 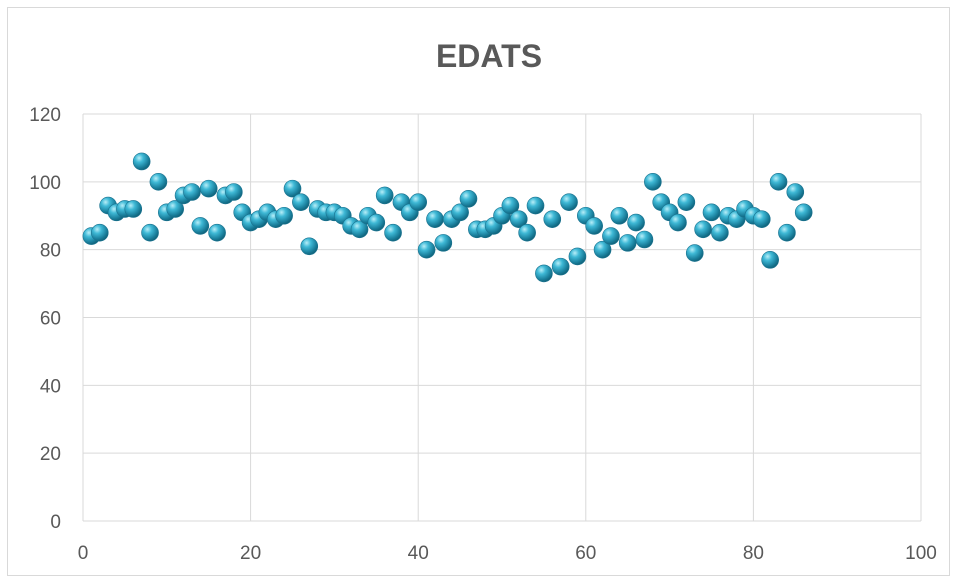 I want to click on y-tick-label: 80, so click(x=50, y=251).